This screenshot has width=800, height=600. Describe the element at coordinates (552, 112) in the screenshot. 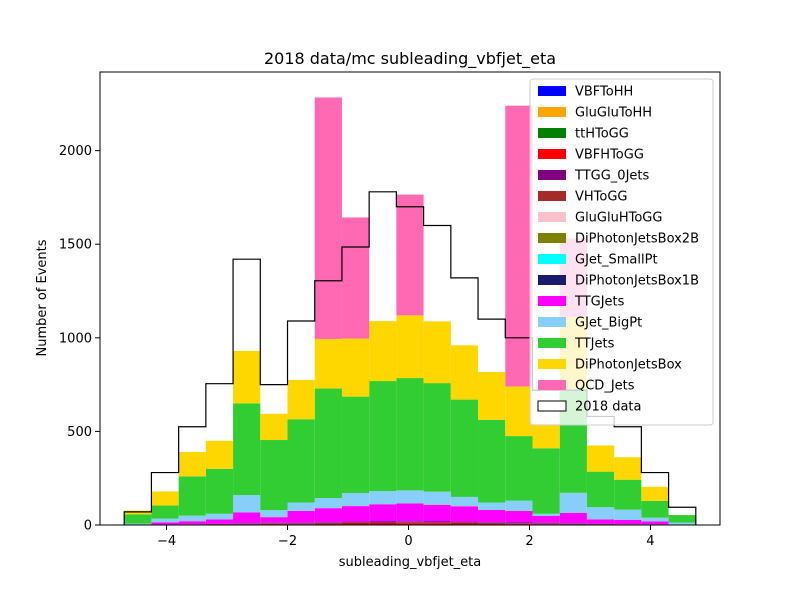

I see `legend-swatch-GluGluToHH` at that location.